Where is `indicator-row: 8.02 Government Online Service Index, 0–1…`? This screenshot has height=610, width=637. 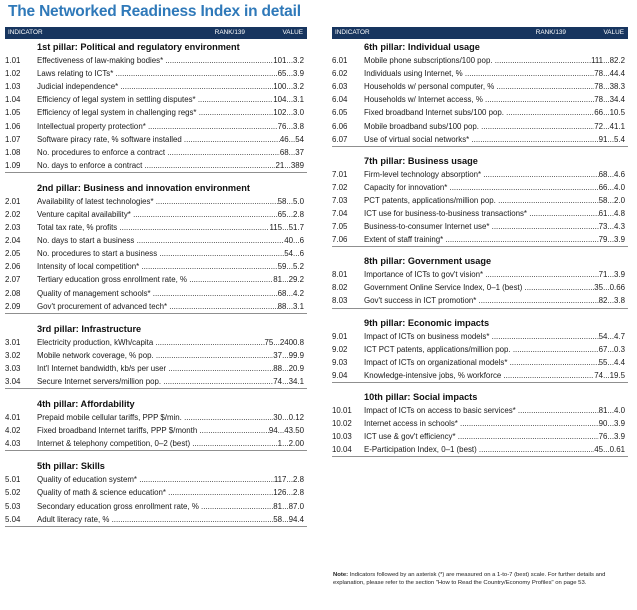
indicator-row: 8.02 Government Online Service Index, 0–1… is located at coordinates (480, 287).